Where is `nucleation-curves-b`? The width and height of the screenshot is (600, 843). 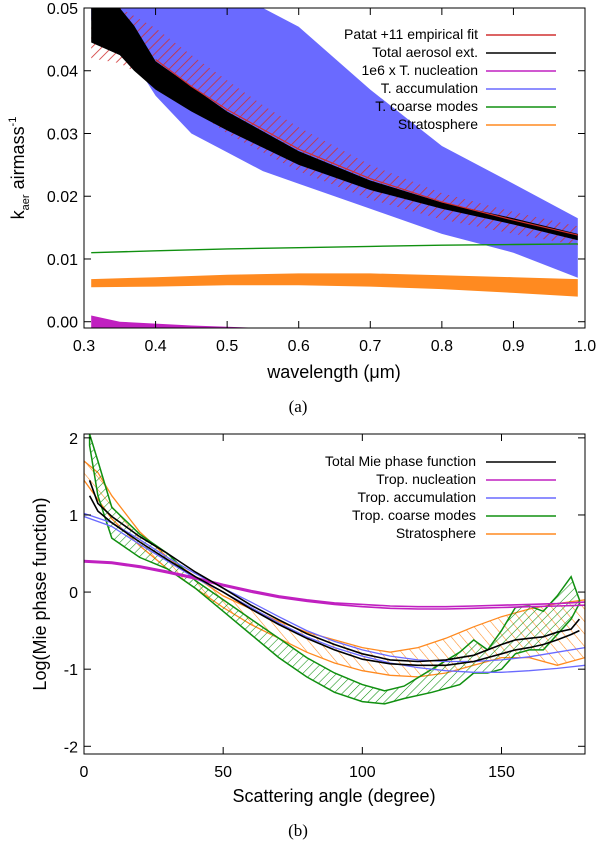
nucleation-curves-b is located at coordinates (334, 584).